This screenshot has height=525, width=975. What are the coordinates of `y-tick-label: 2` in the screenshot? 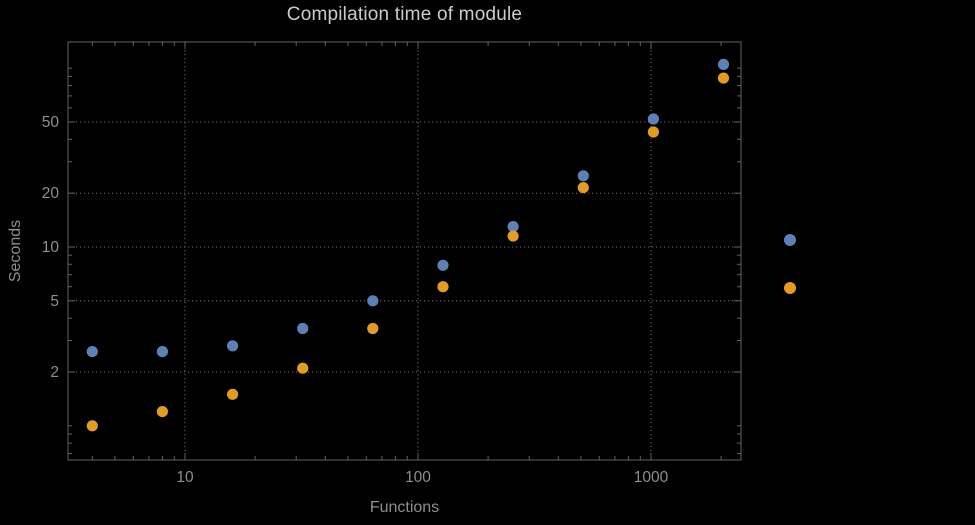 It's located at (54, 372).